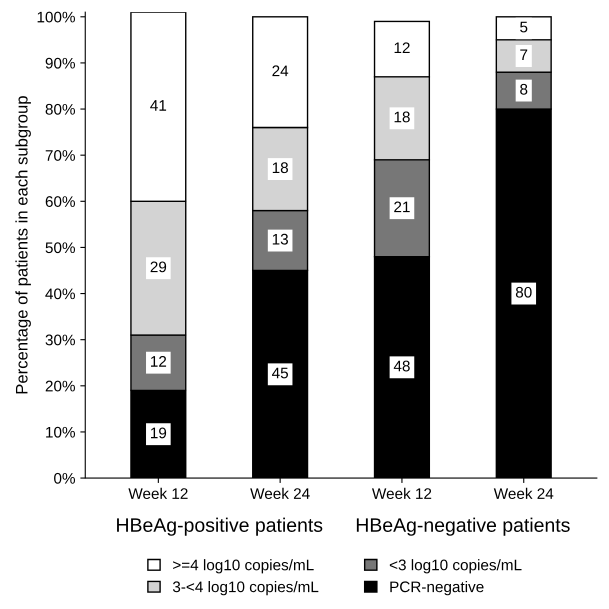 The width and height of the screenshot is (609, 609). What do you see at coordinates (463, 527) in the screenshot?
I see `text: HBeAg-negative patients` at bounding box center [463, 527].